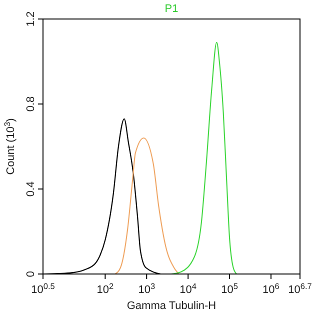 The image size is (314, 317). I want to click on y-tick-label: 1.2, so click(31, 19).